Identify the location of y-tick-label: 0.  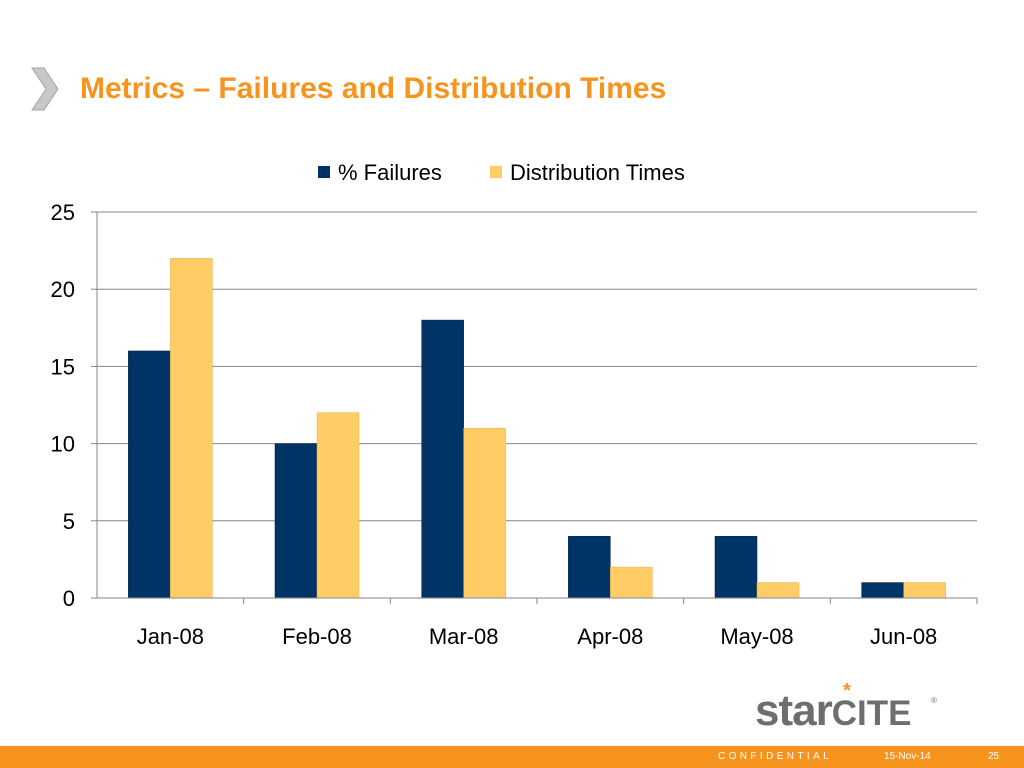
(69, 598).